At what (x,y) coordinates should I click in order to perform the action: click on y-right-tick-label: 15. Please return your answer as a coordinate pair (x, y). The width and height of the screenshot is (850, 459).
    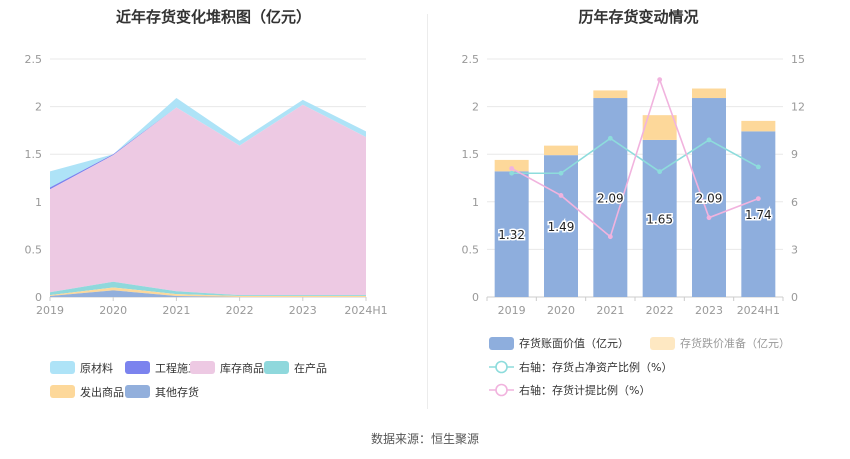
    Looking at the image, I should click on (798, 59).